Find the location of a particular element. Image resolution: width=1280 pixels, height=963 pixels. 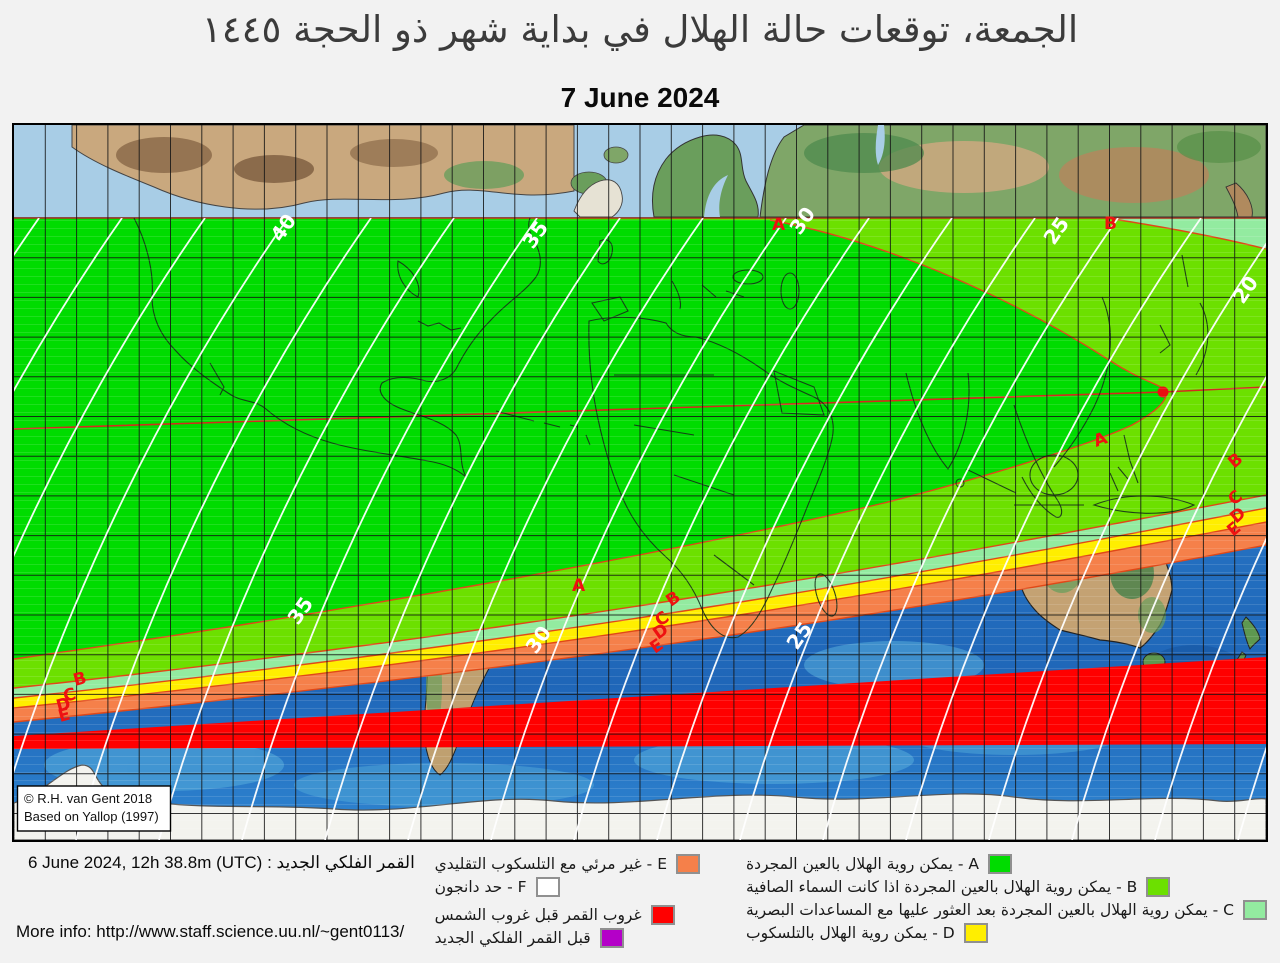

legend-item-f: F - حد دانجون is located at coordinates (497, 886).